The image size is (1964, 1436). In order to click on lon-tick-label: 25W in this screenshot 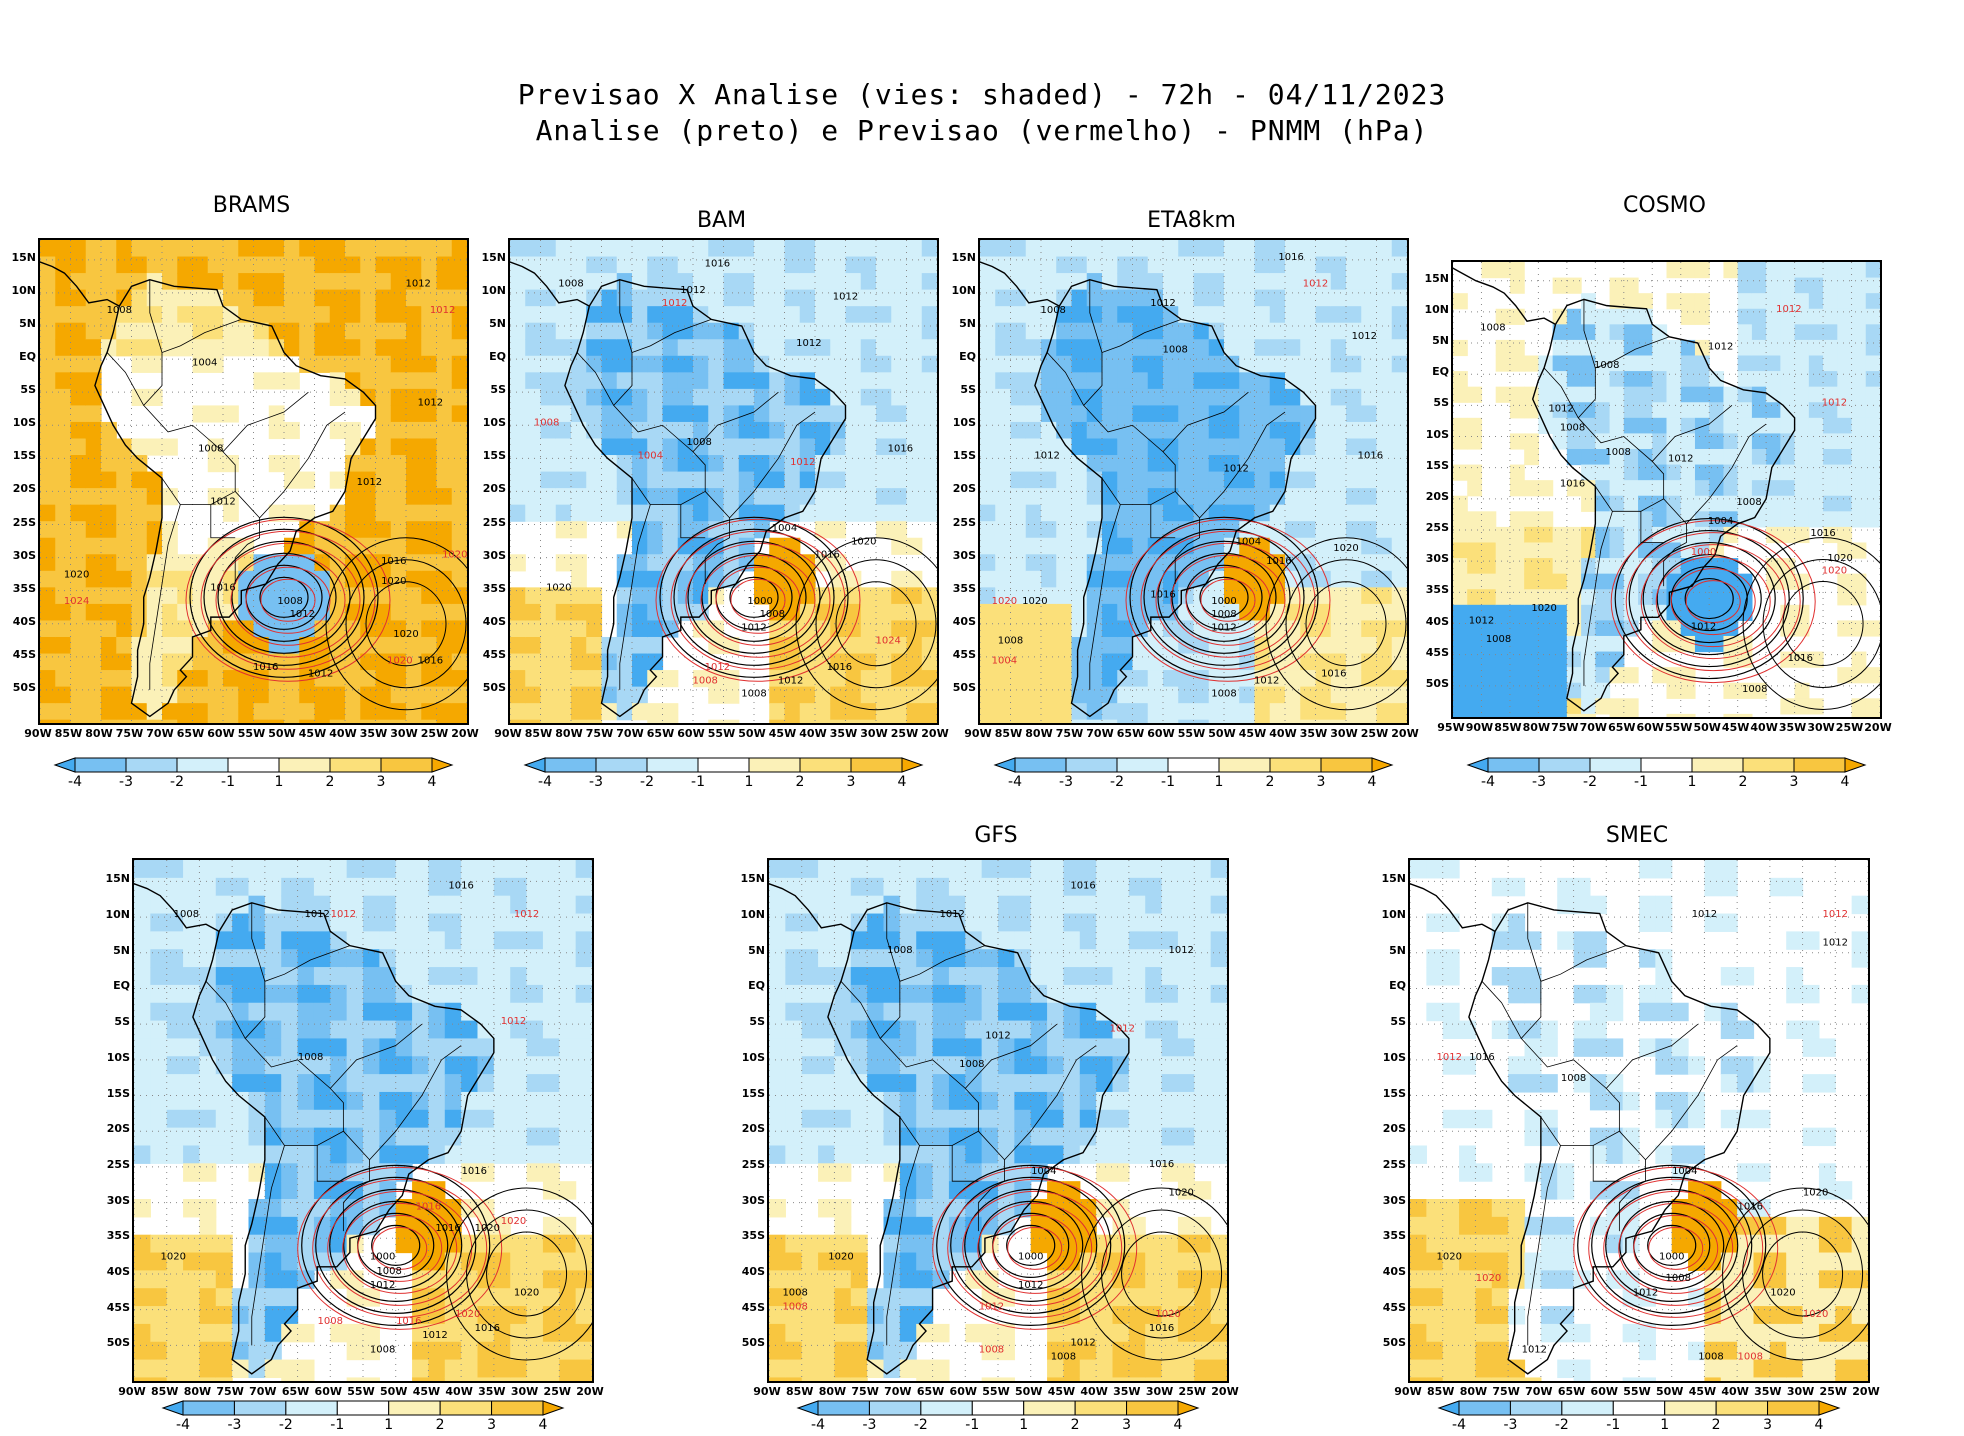, I will do `click(1374, 733)`.